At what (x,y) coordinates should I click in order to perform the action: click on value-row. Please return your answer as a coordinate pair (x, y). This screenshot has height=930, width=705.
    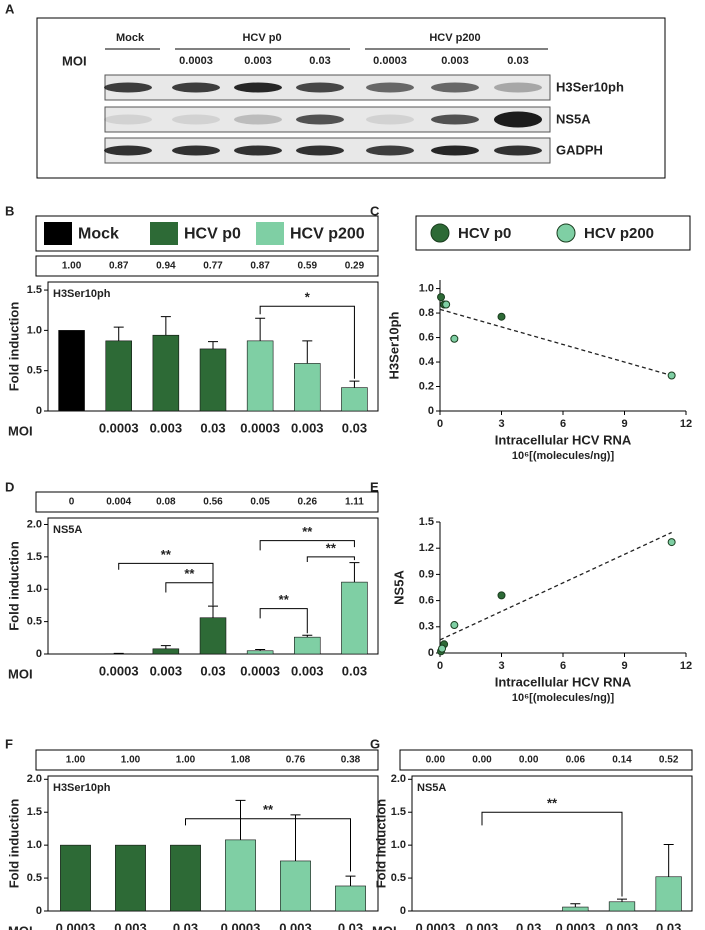
    Looking at the image, I should click on (546, 760).